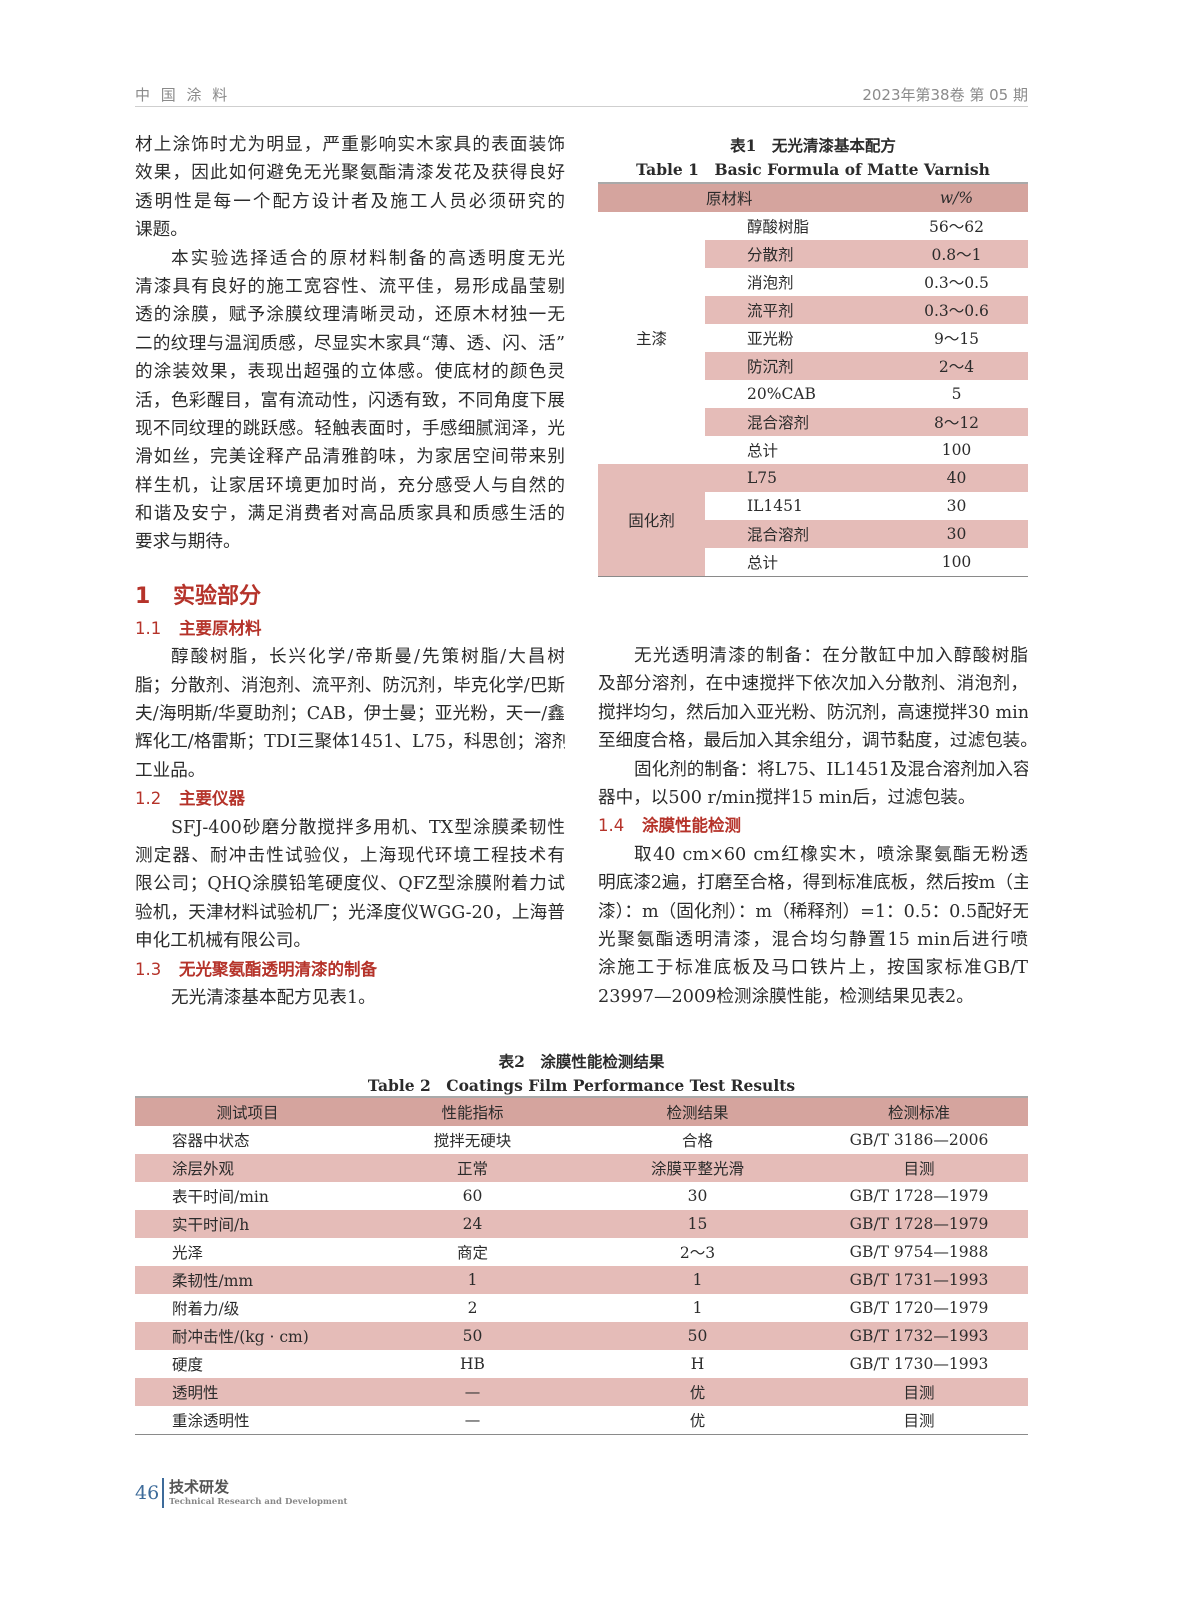 Image resolution: width=1187 pixels, height=1600 pixels. I want to click on table-row: 混合溶剂 8～12, so click(813, 422).